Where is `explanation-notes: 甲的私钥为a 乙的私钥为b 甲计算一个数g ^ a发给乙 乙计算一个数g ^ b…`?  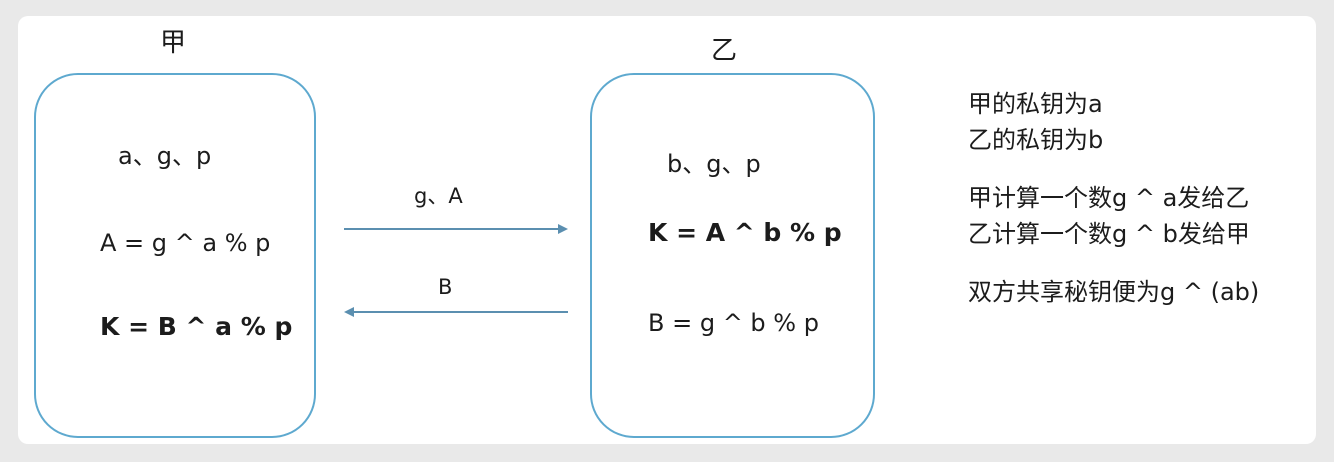
explanation-notes: 甲的私钥为a 乙的私钥为b 甲计算一个数g ^ a发给乙 乙计算一个数g ^ b… is located at coordinates (1113, 198).